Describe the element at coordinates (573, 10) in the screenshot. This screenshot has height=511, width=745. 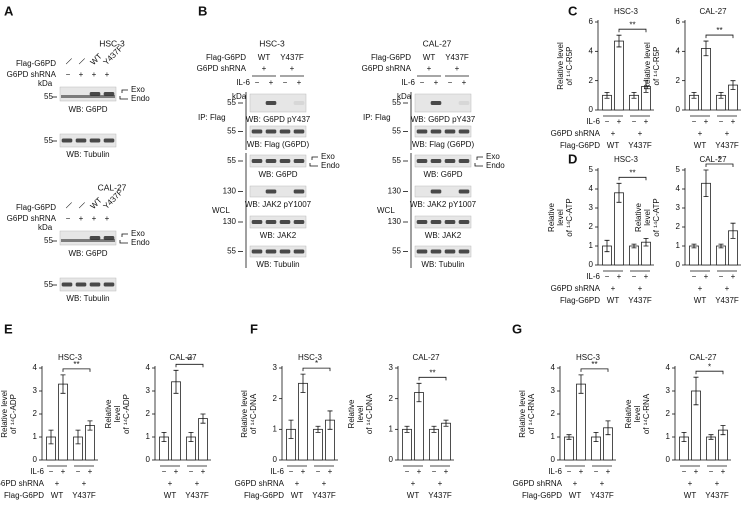
I see `panel-letter: C` at that location.